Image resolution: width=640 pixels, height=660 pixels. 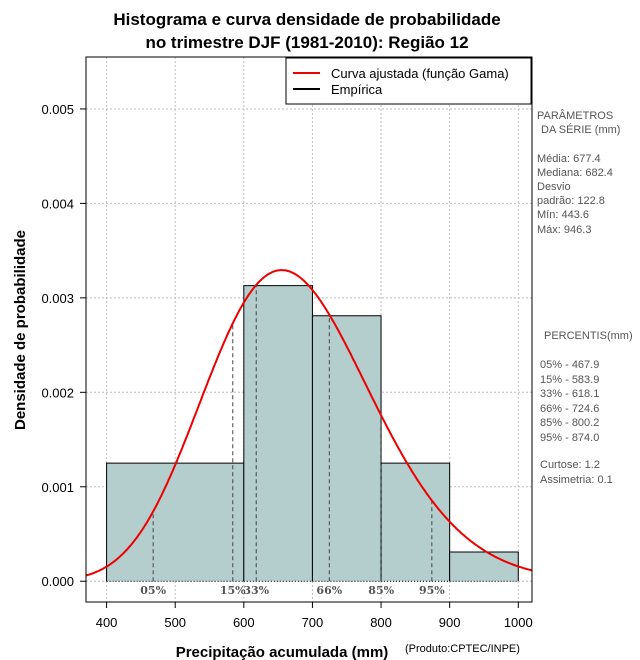 I want to click on percentile-line-label: 85%, so click(x=381, y=590).